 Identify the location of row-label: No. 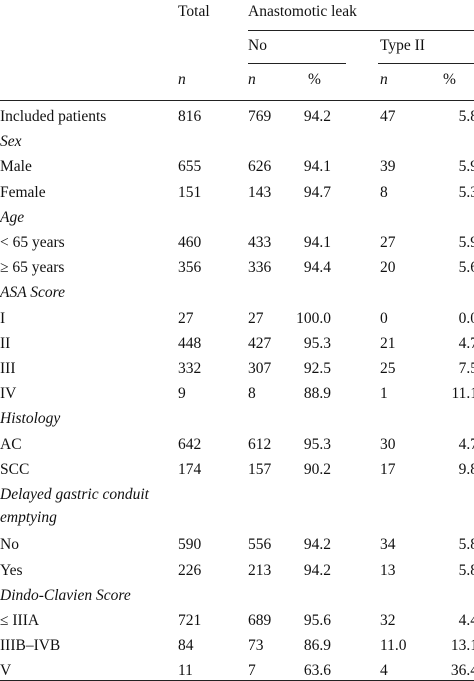
(9, 545).